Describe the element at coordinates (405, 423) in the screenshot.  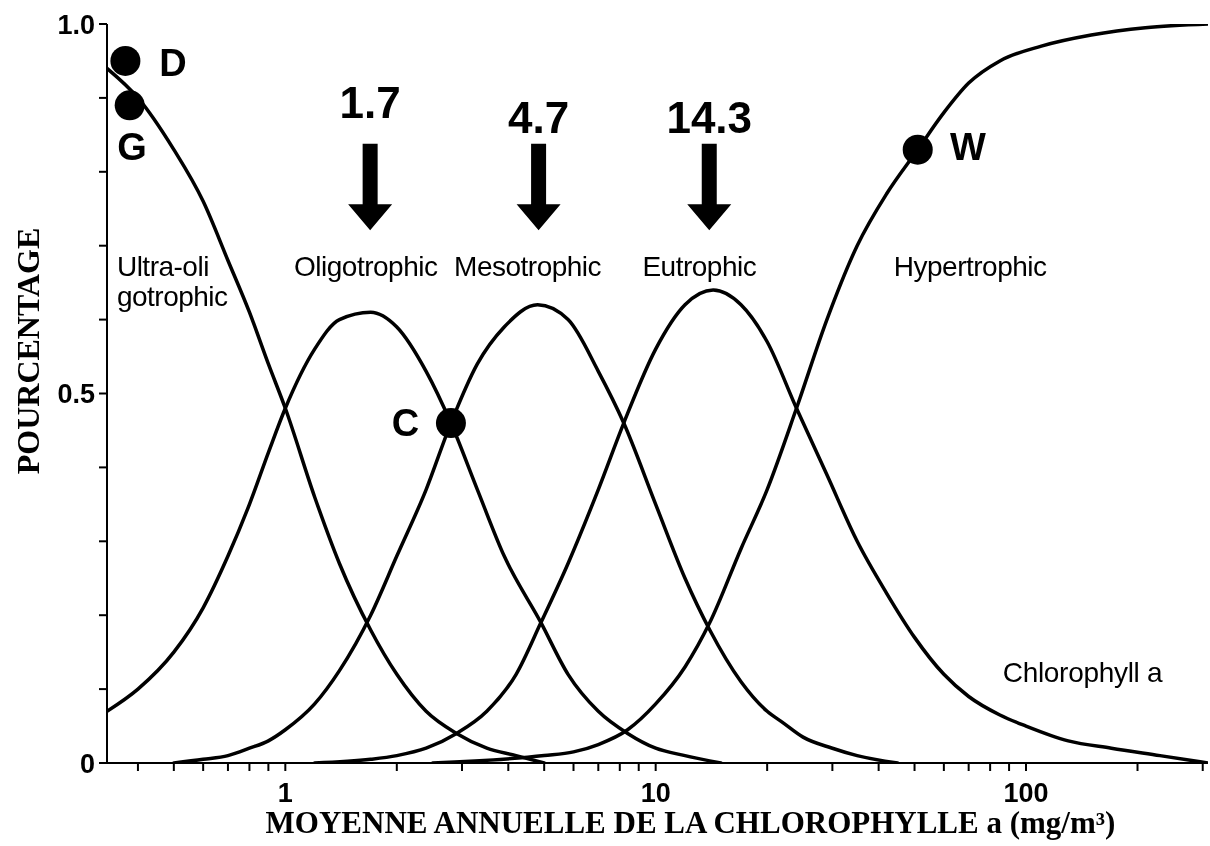
I see `annotation: C` at that location.